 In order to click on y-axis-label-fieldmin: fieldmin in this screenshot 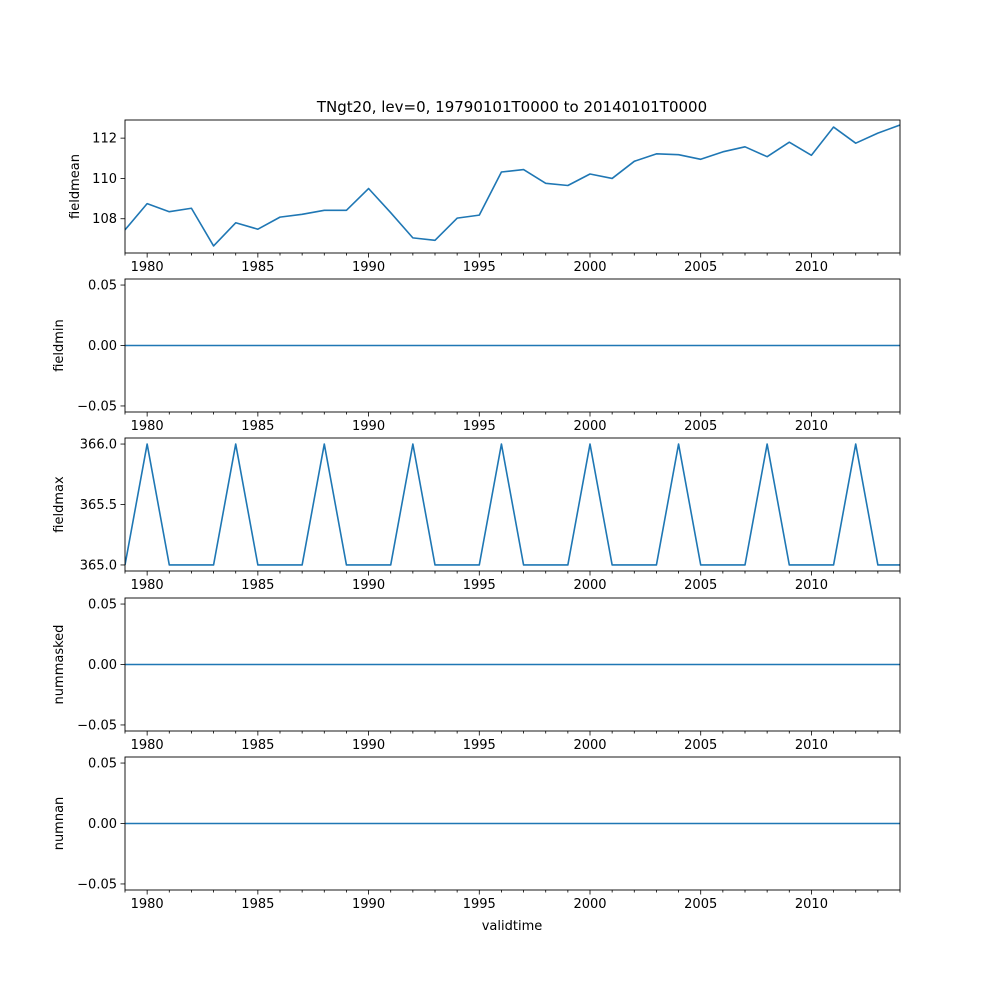, I will do `click(59, 345)`.